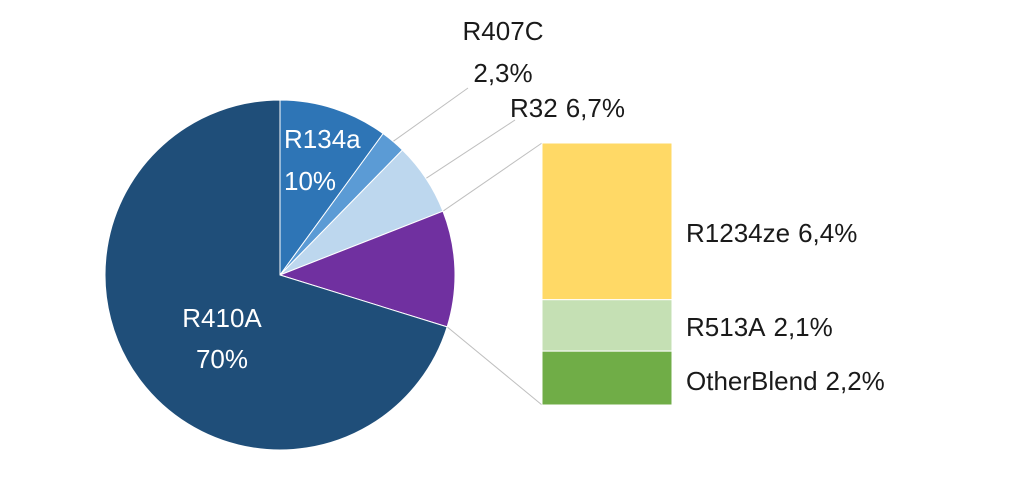 This screenshot has height=500, width=1024. What do you see at coordinates (827, 233) in the screenshot?
I see `label-r1234ze-value: 6,4%` at bounding box center [827, 233].